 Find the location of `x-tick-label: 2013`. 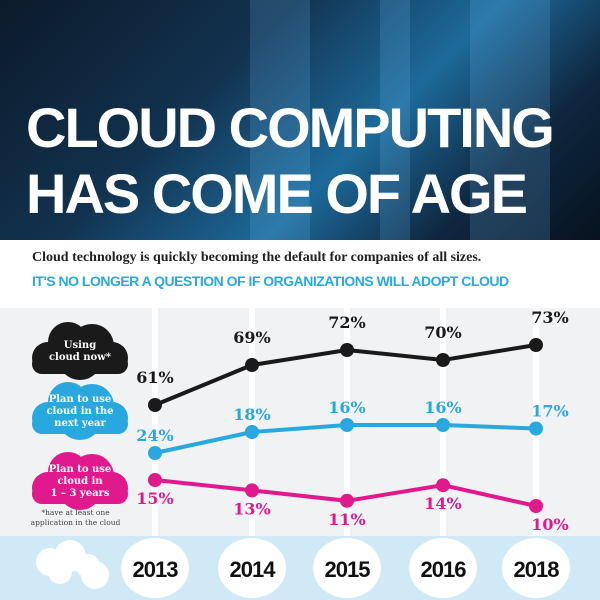

x-tick-label: 2013 is located at coordinates (156, 569).